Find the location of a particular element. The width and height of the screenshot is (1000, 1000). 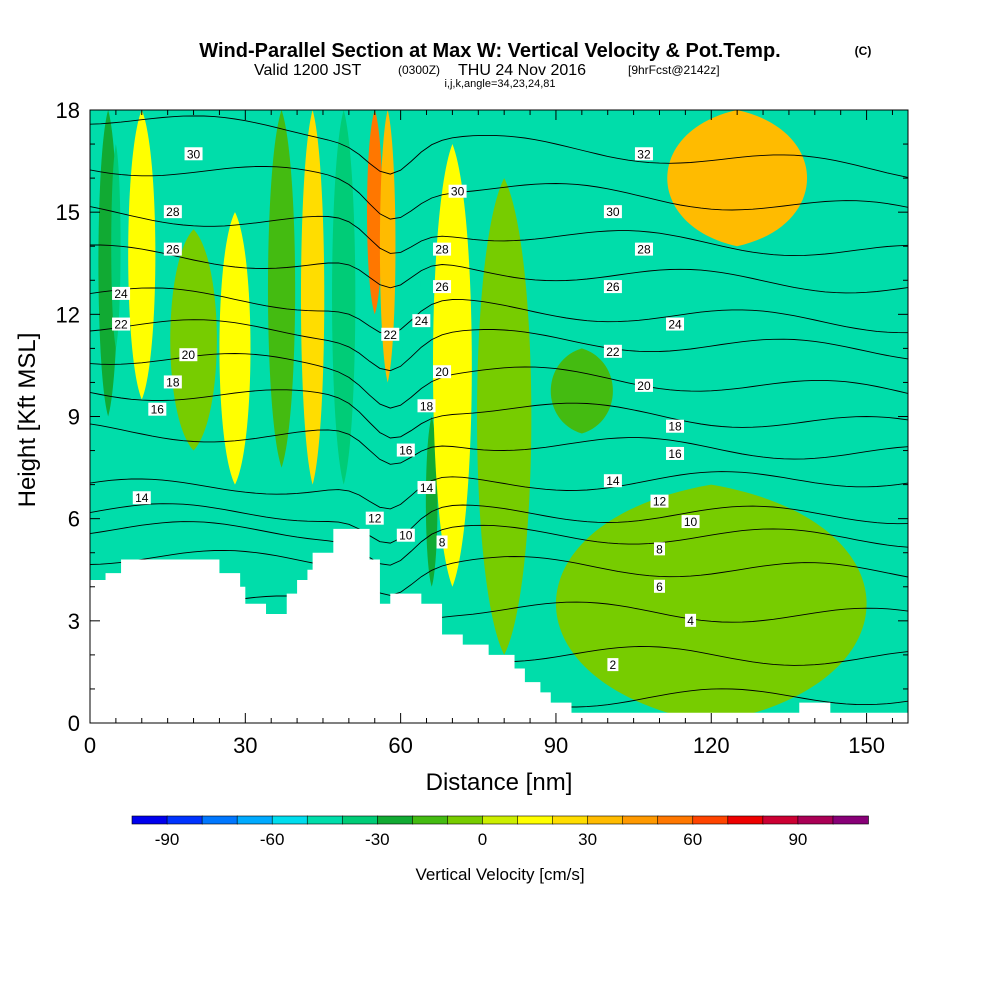

contour-label-14: 18 is located at coordinates (427, 406).